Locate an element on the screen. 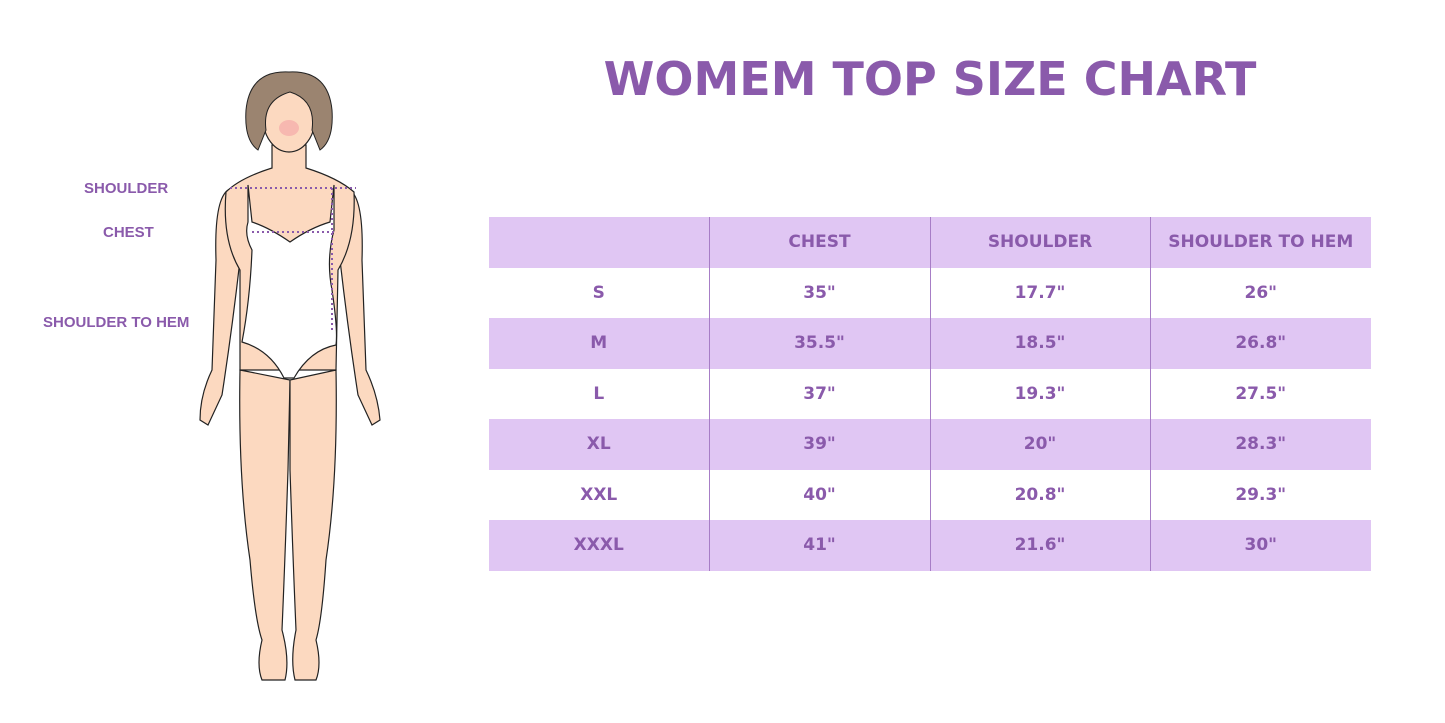  table-cell: 17.7" is located at coordinates (1039, 292).